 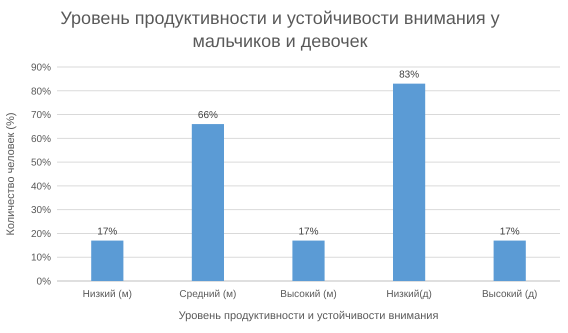 I want to click on y-tick-label: 90%, so click(x=41, y=68).